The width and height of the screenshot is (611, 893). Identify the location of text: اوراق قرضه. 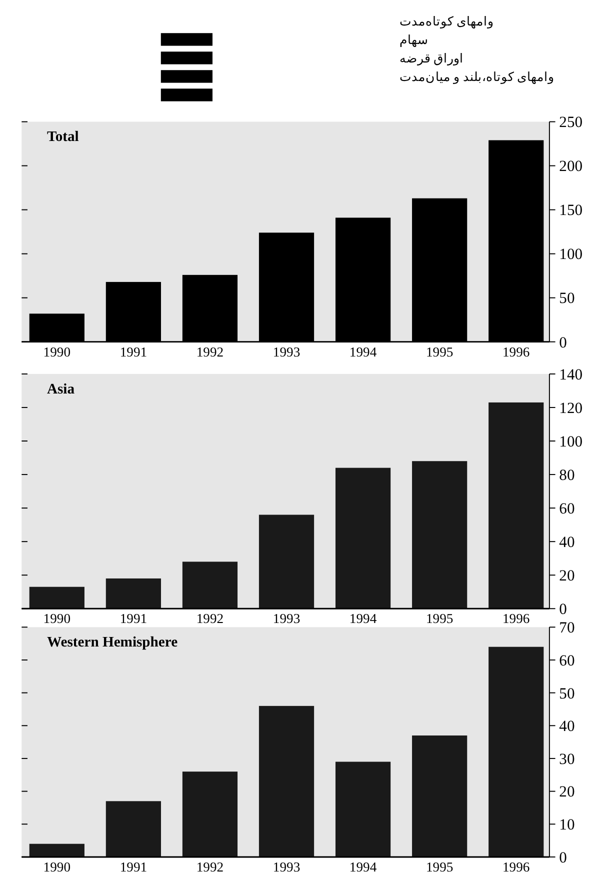
(431, 58).